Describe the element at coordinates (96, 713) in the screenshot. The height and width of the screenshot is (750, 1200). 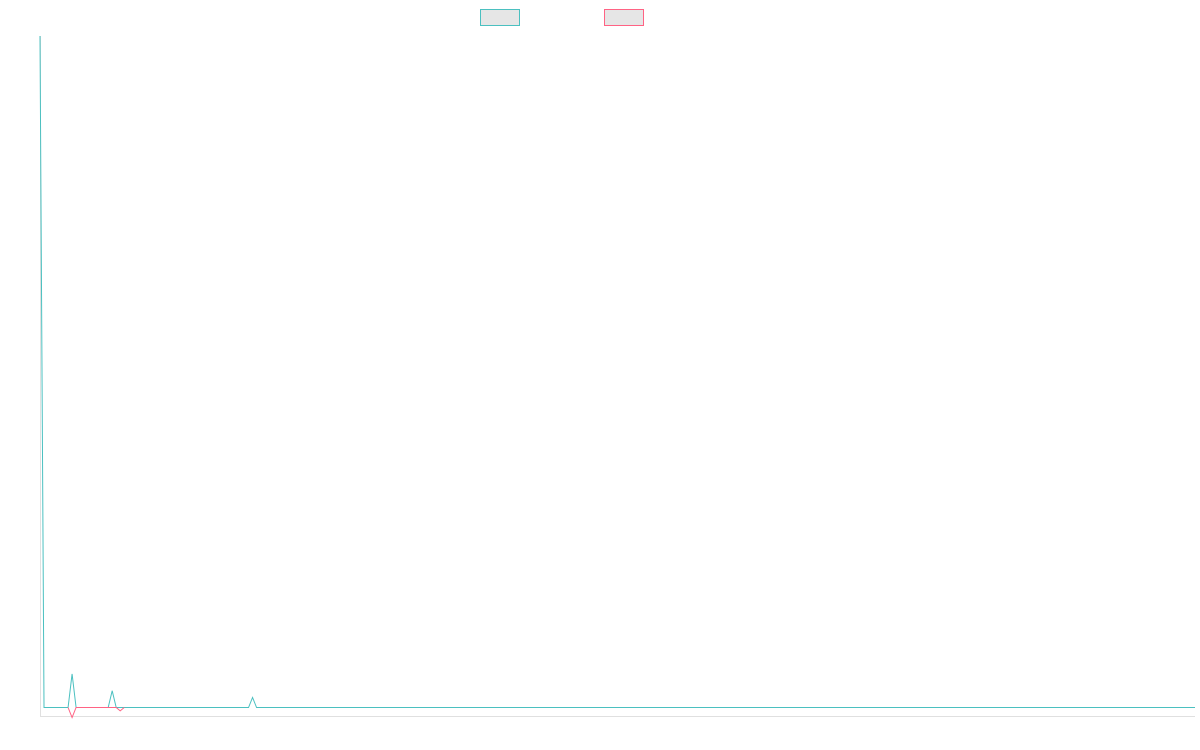
I see `series-2-line` at that location.